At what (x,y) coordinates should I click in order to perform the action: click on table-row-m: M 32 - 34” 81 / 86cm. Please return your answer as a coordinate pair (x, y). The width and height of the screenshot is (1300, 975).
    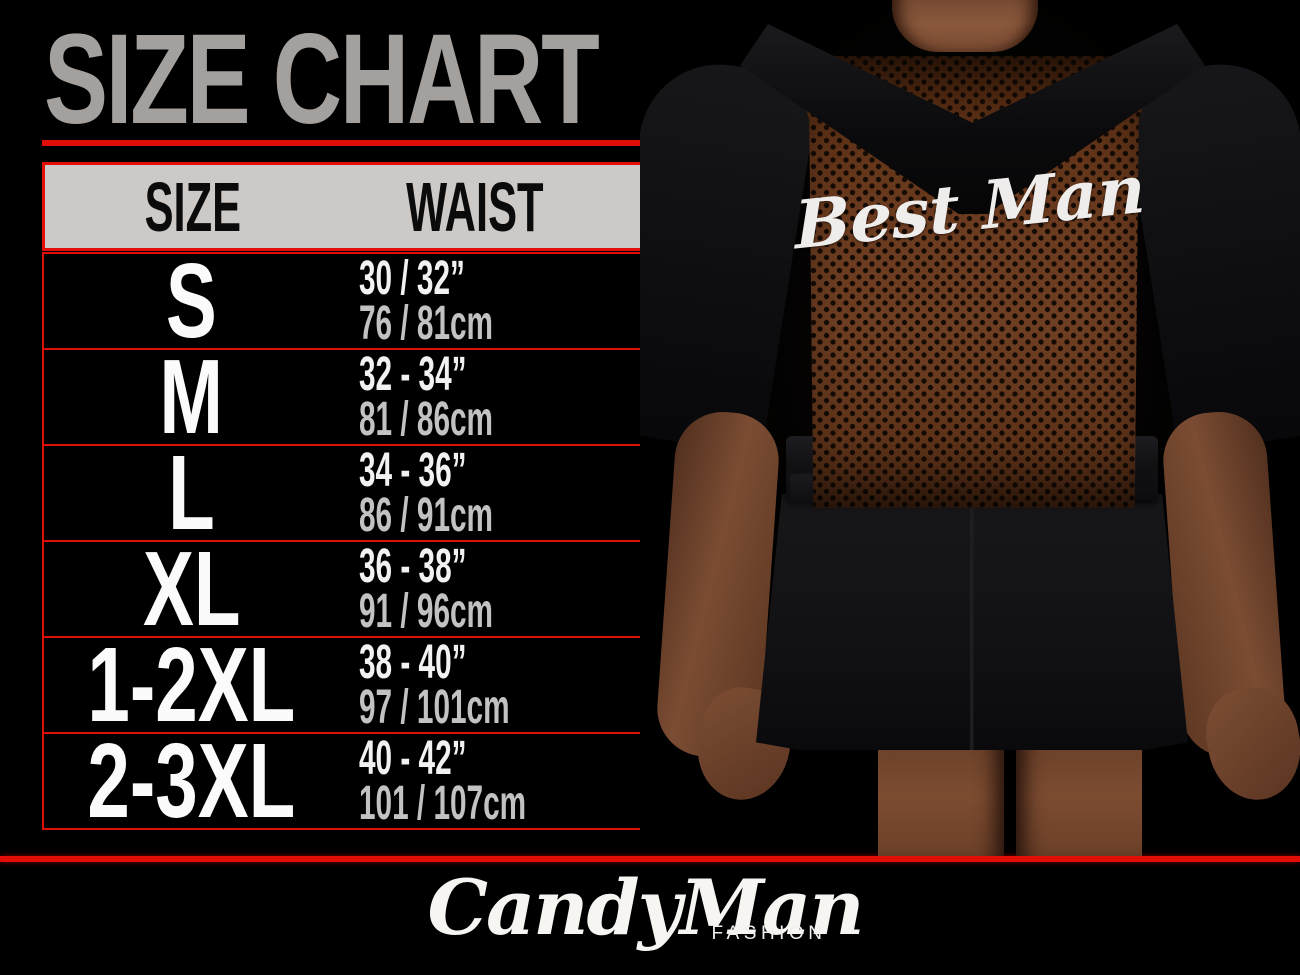
    Looking at the image, I should click on (342, 397).